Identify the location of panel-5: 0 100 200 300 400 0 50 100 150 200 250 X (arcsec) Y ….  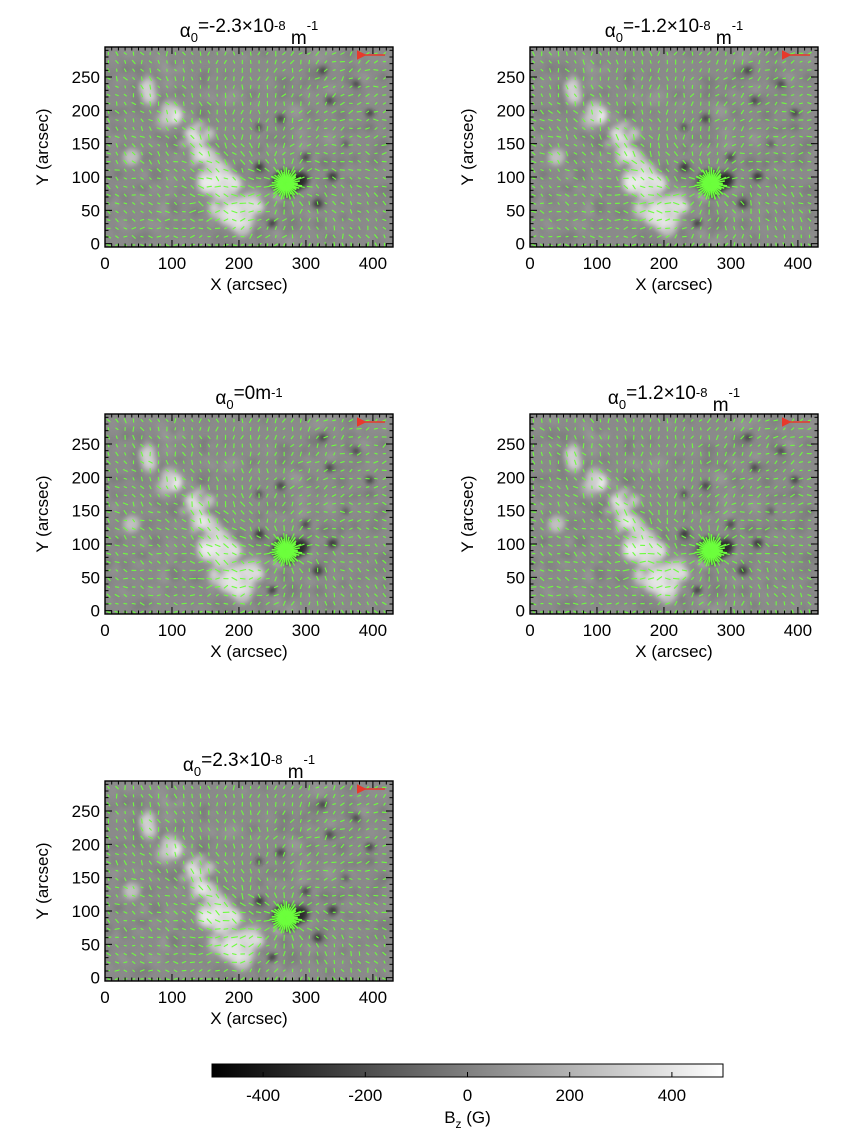
(213, 889).